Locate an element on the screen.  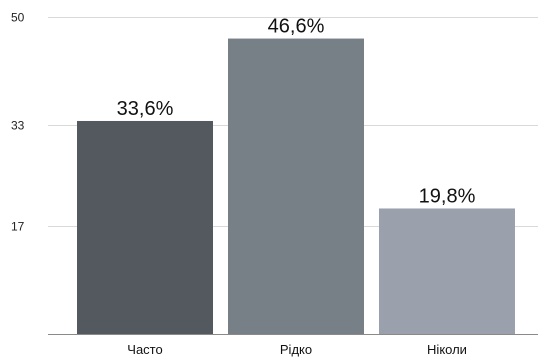
data-label: 19,8% is located at coordinates (447, 196).